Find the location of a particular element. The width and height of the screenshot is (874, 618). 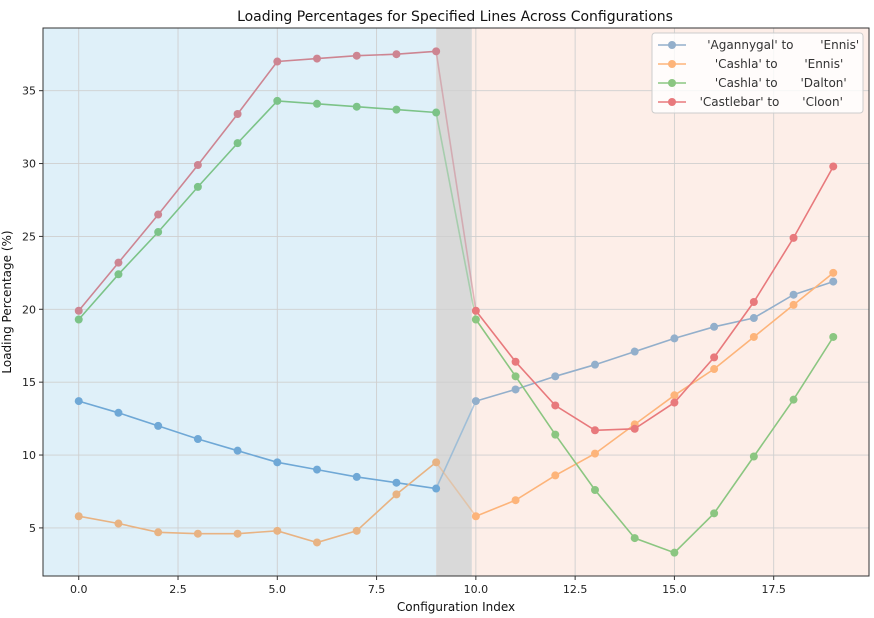

legend-entry-3: 'Castlebar' to 'Cloon' is located at coordinates (767, 102).